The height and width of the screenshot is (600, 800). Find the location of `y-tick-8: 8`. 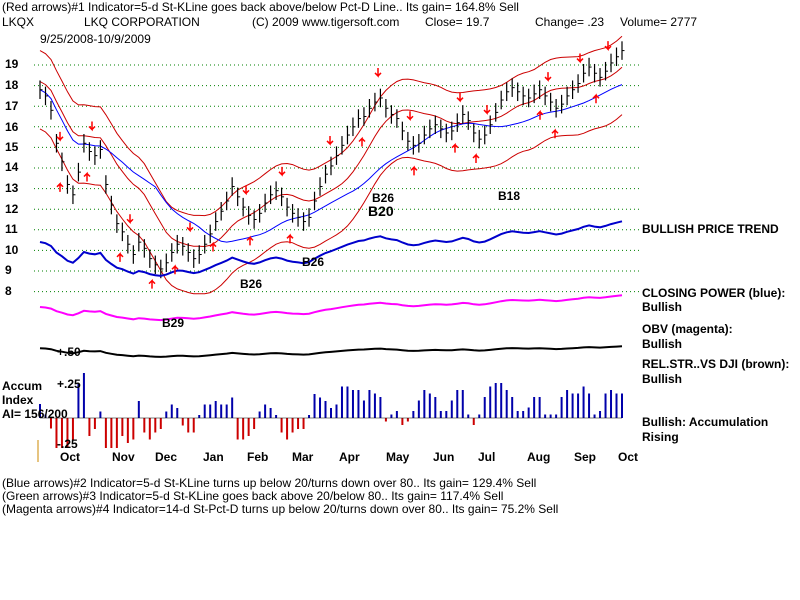

y-tick-8: 8 is located at coordinates (8, 291).